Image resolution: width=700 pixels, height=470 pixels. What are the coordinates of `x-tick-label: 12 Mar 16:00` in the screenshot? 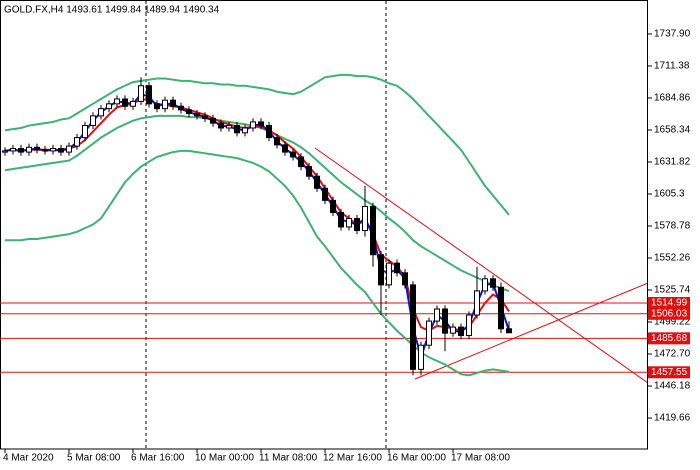 It's located at (352, 458).